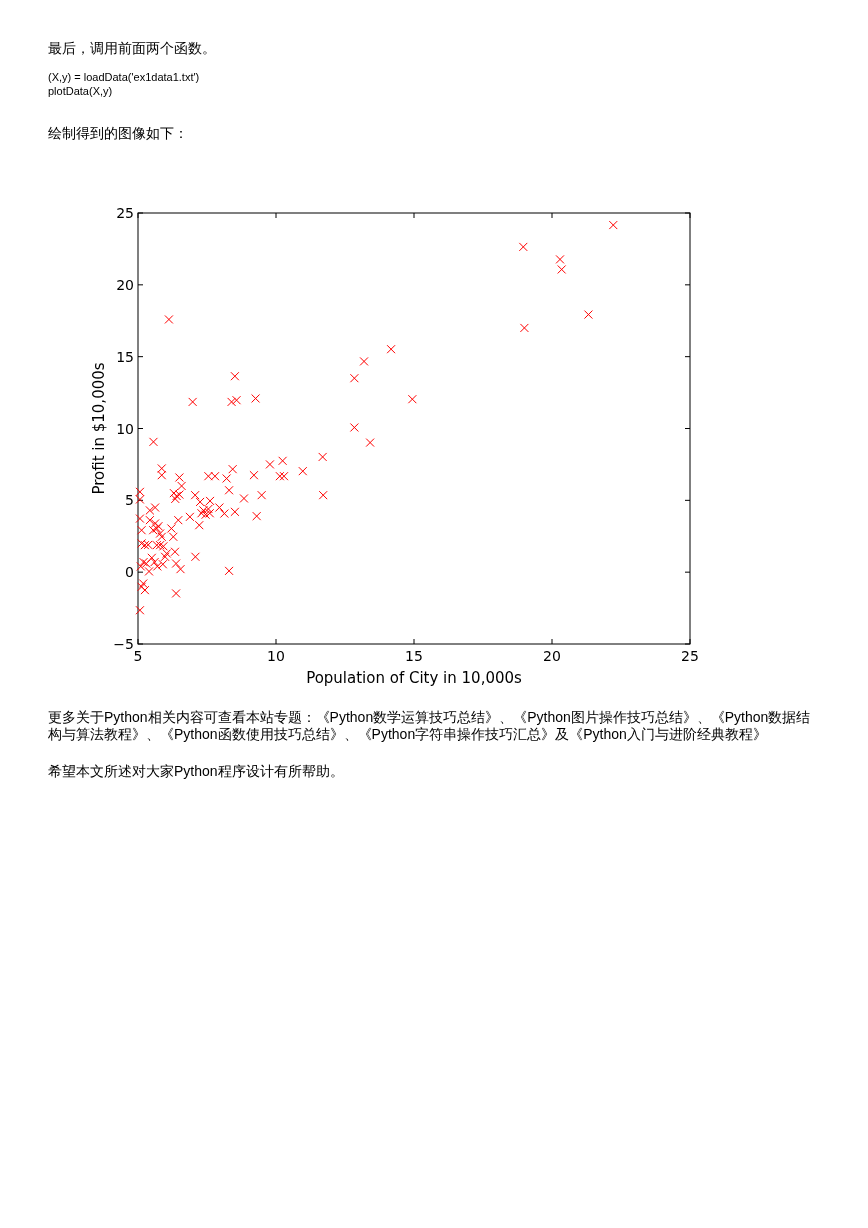 The image size is (868, 1228). I want to click on y-tick-label: −5, so click(123, 644).